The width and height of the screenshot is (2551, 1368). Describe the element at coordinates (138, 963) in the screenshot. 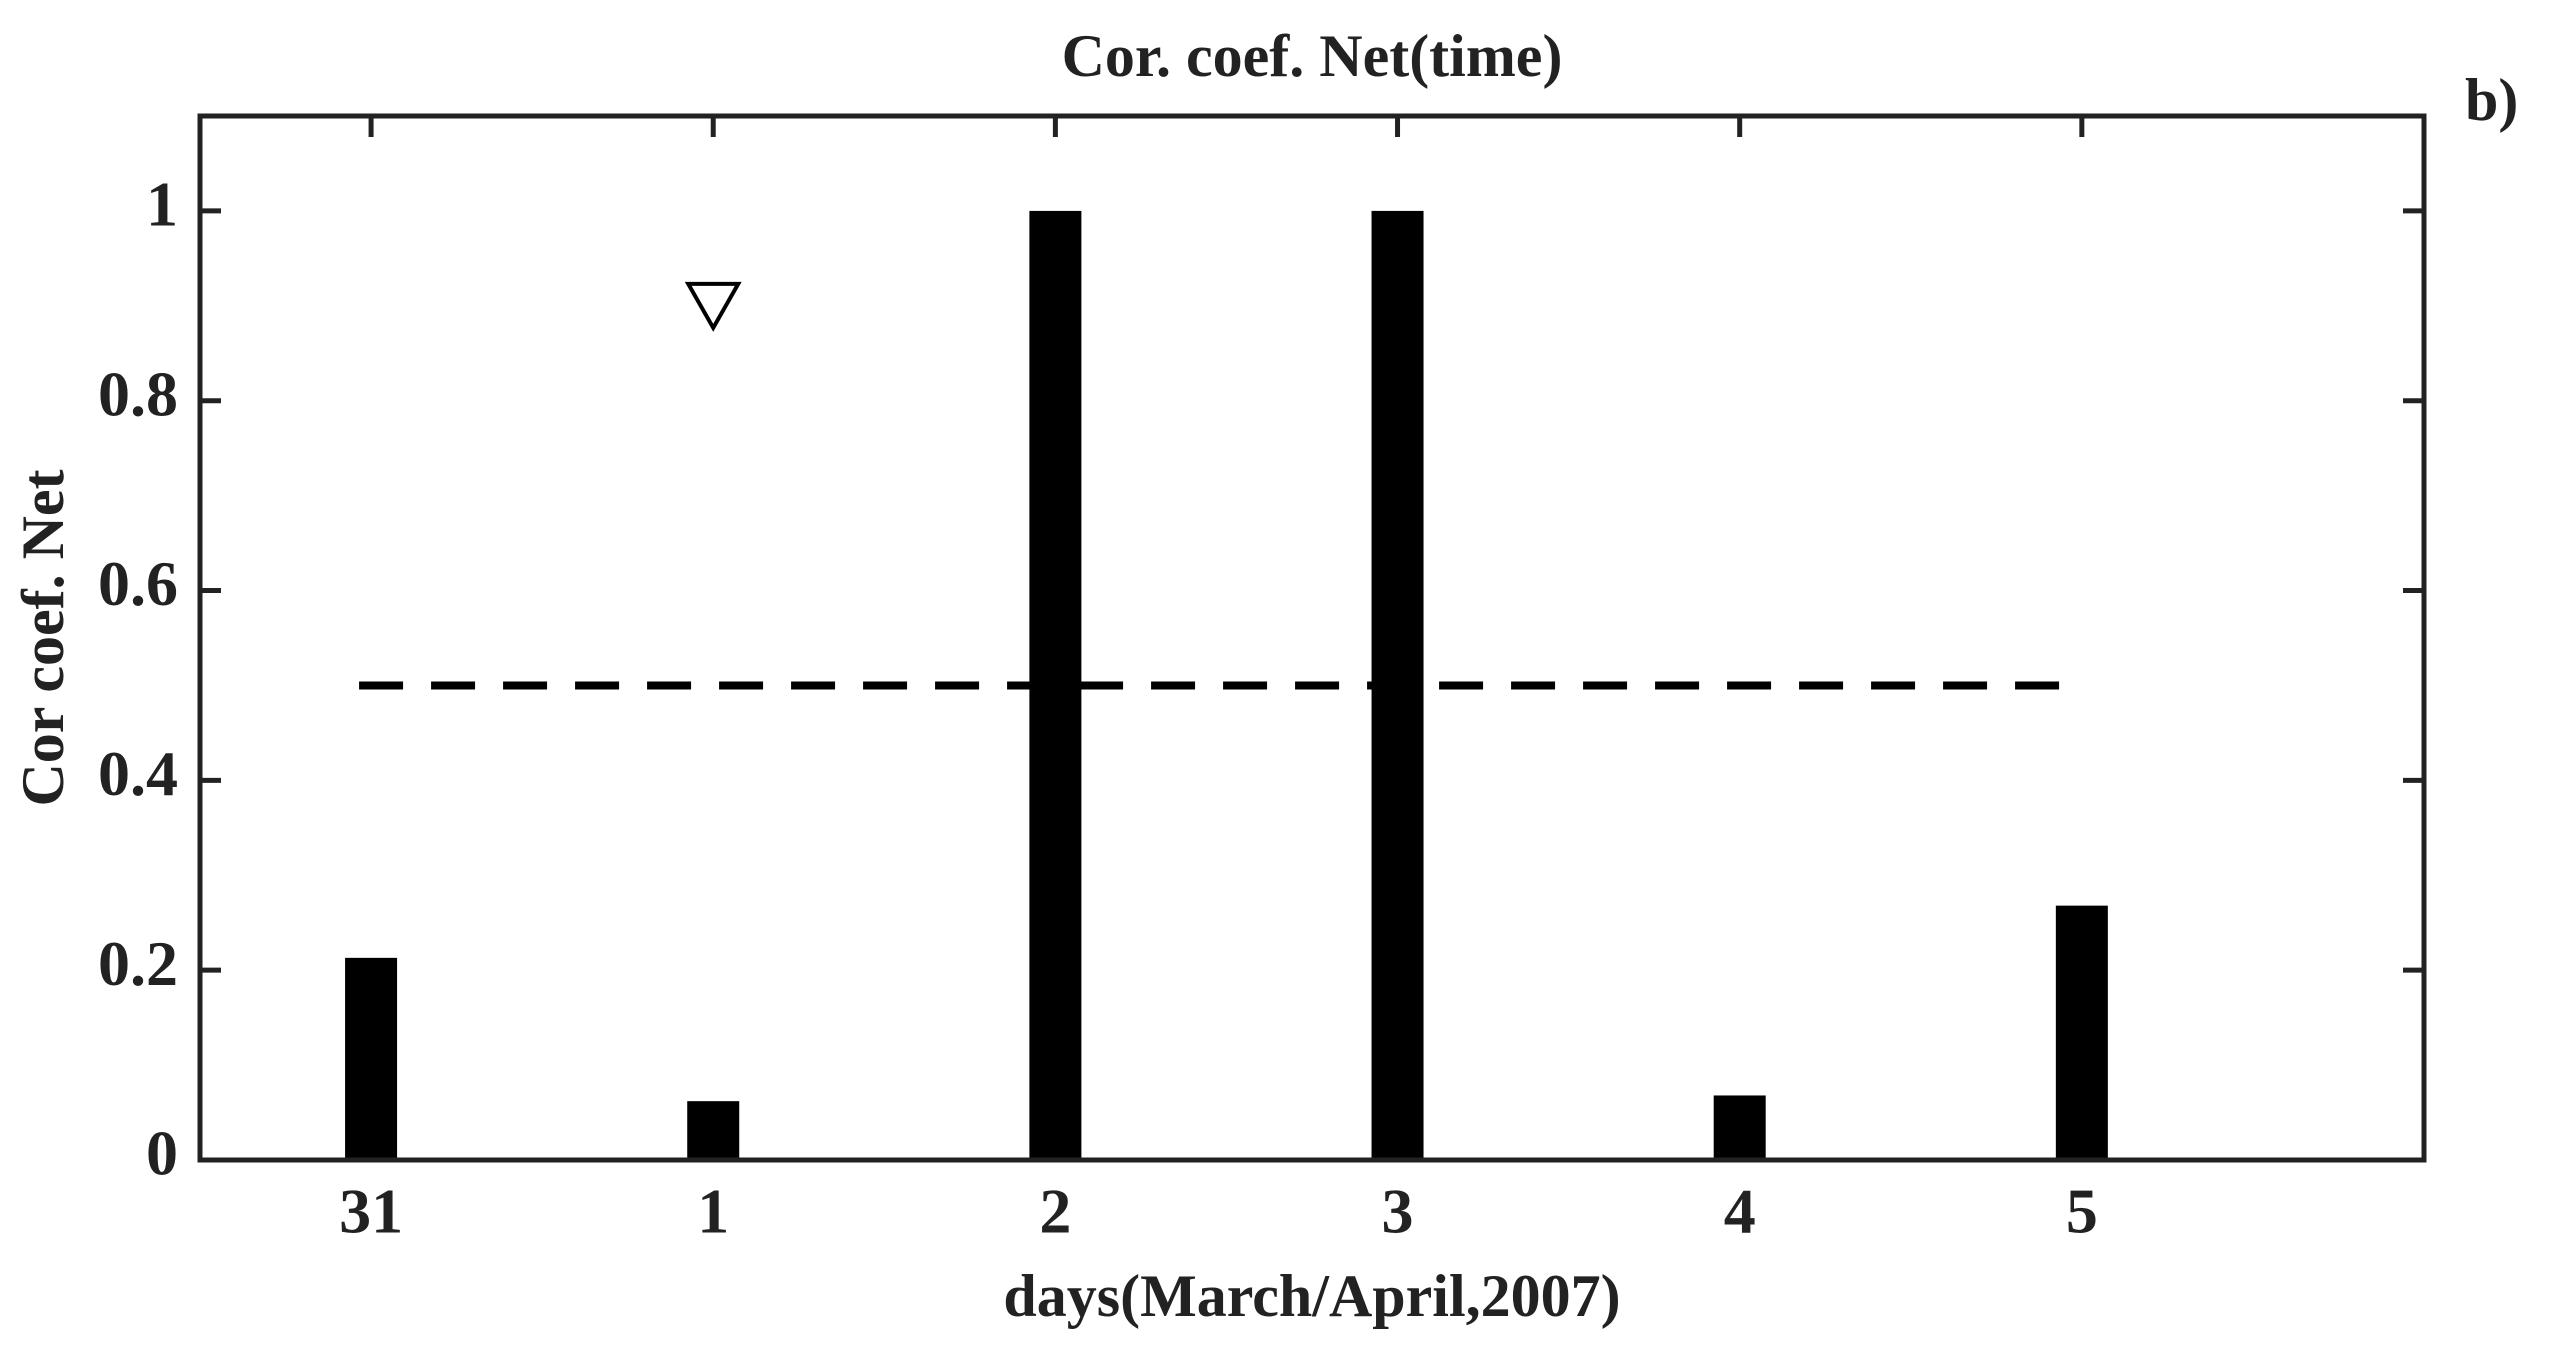

I see `y-tick-label: 0.2` at that location.